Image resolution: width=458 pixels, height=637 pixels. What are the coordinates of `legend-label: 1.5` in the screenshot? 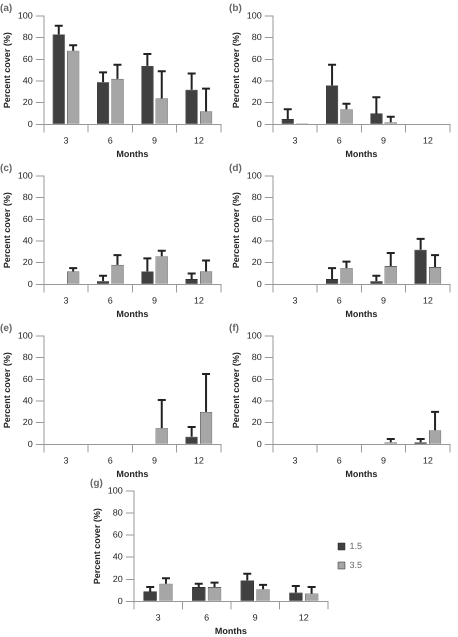 It's located at (355, 545).